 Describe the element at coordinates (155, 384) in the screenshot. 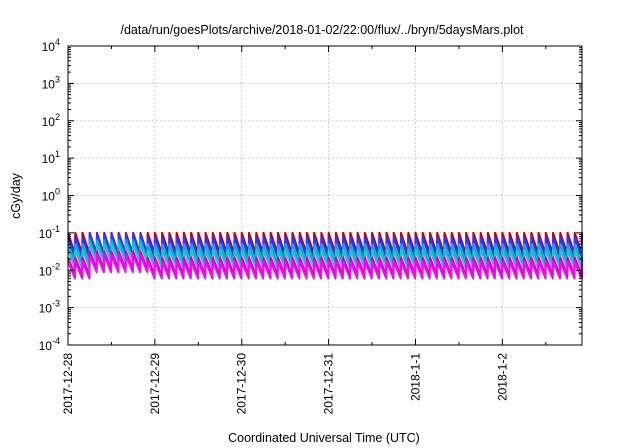

I see `x-tick-label: 2017-12-29` at that location.